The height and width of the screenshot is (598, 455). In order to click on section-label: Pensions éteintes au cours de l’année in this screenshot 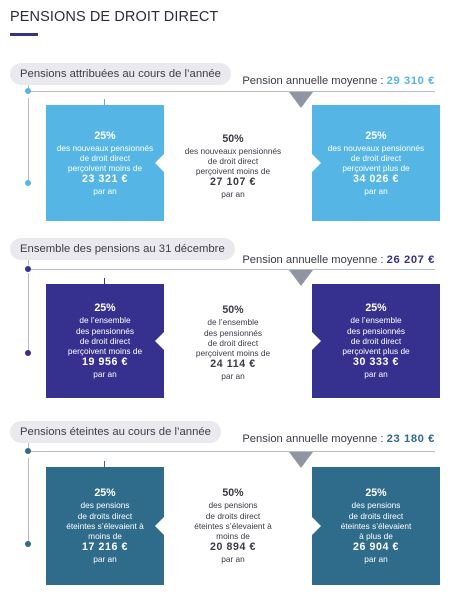, I will do `click(115, 432)`.